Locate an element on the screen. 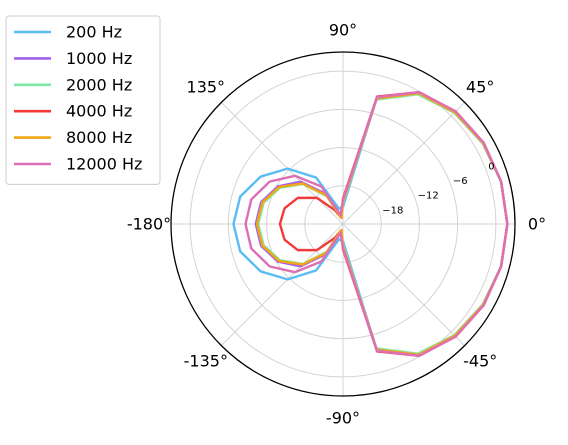 The image size is (568, 445). legend-label: 8000 Hz is located at coordinates (99, 137).